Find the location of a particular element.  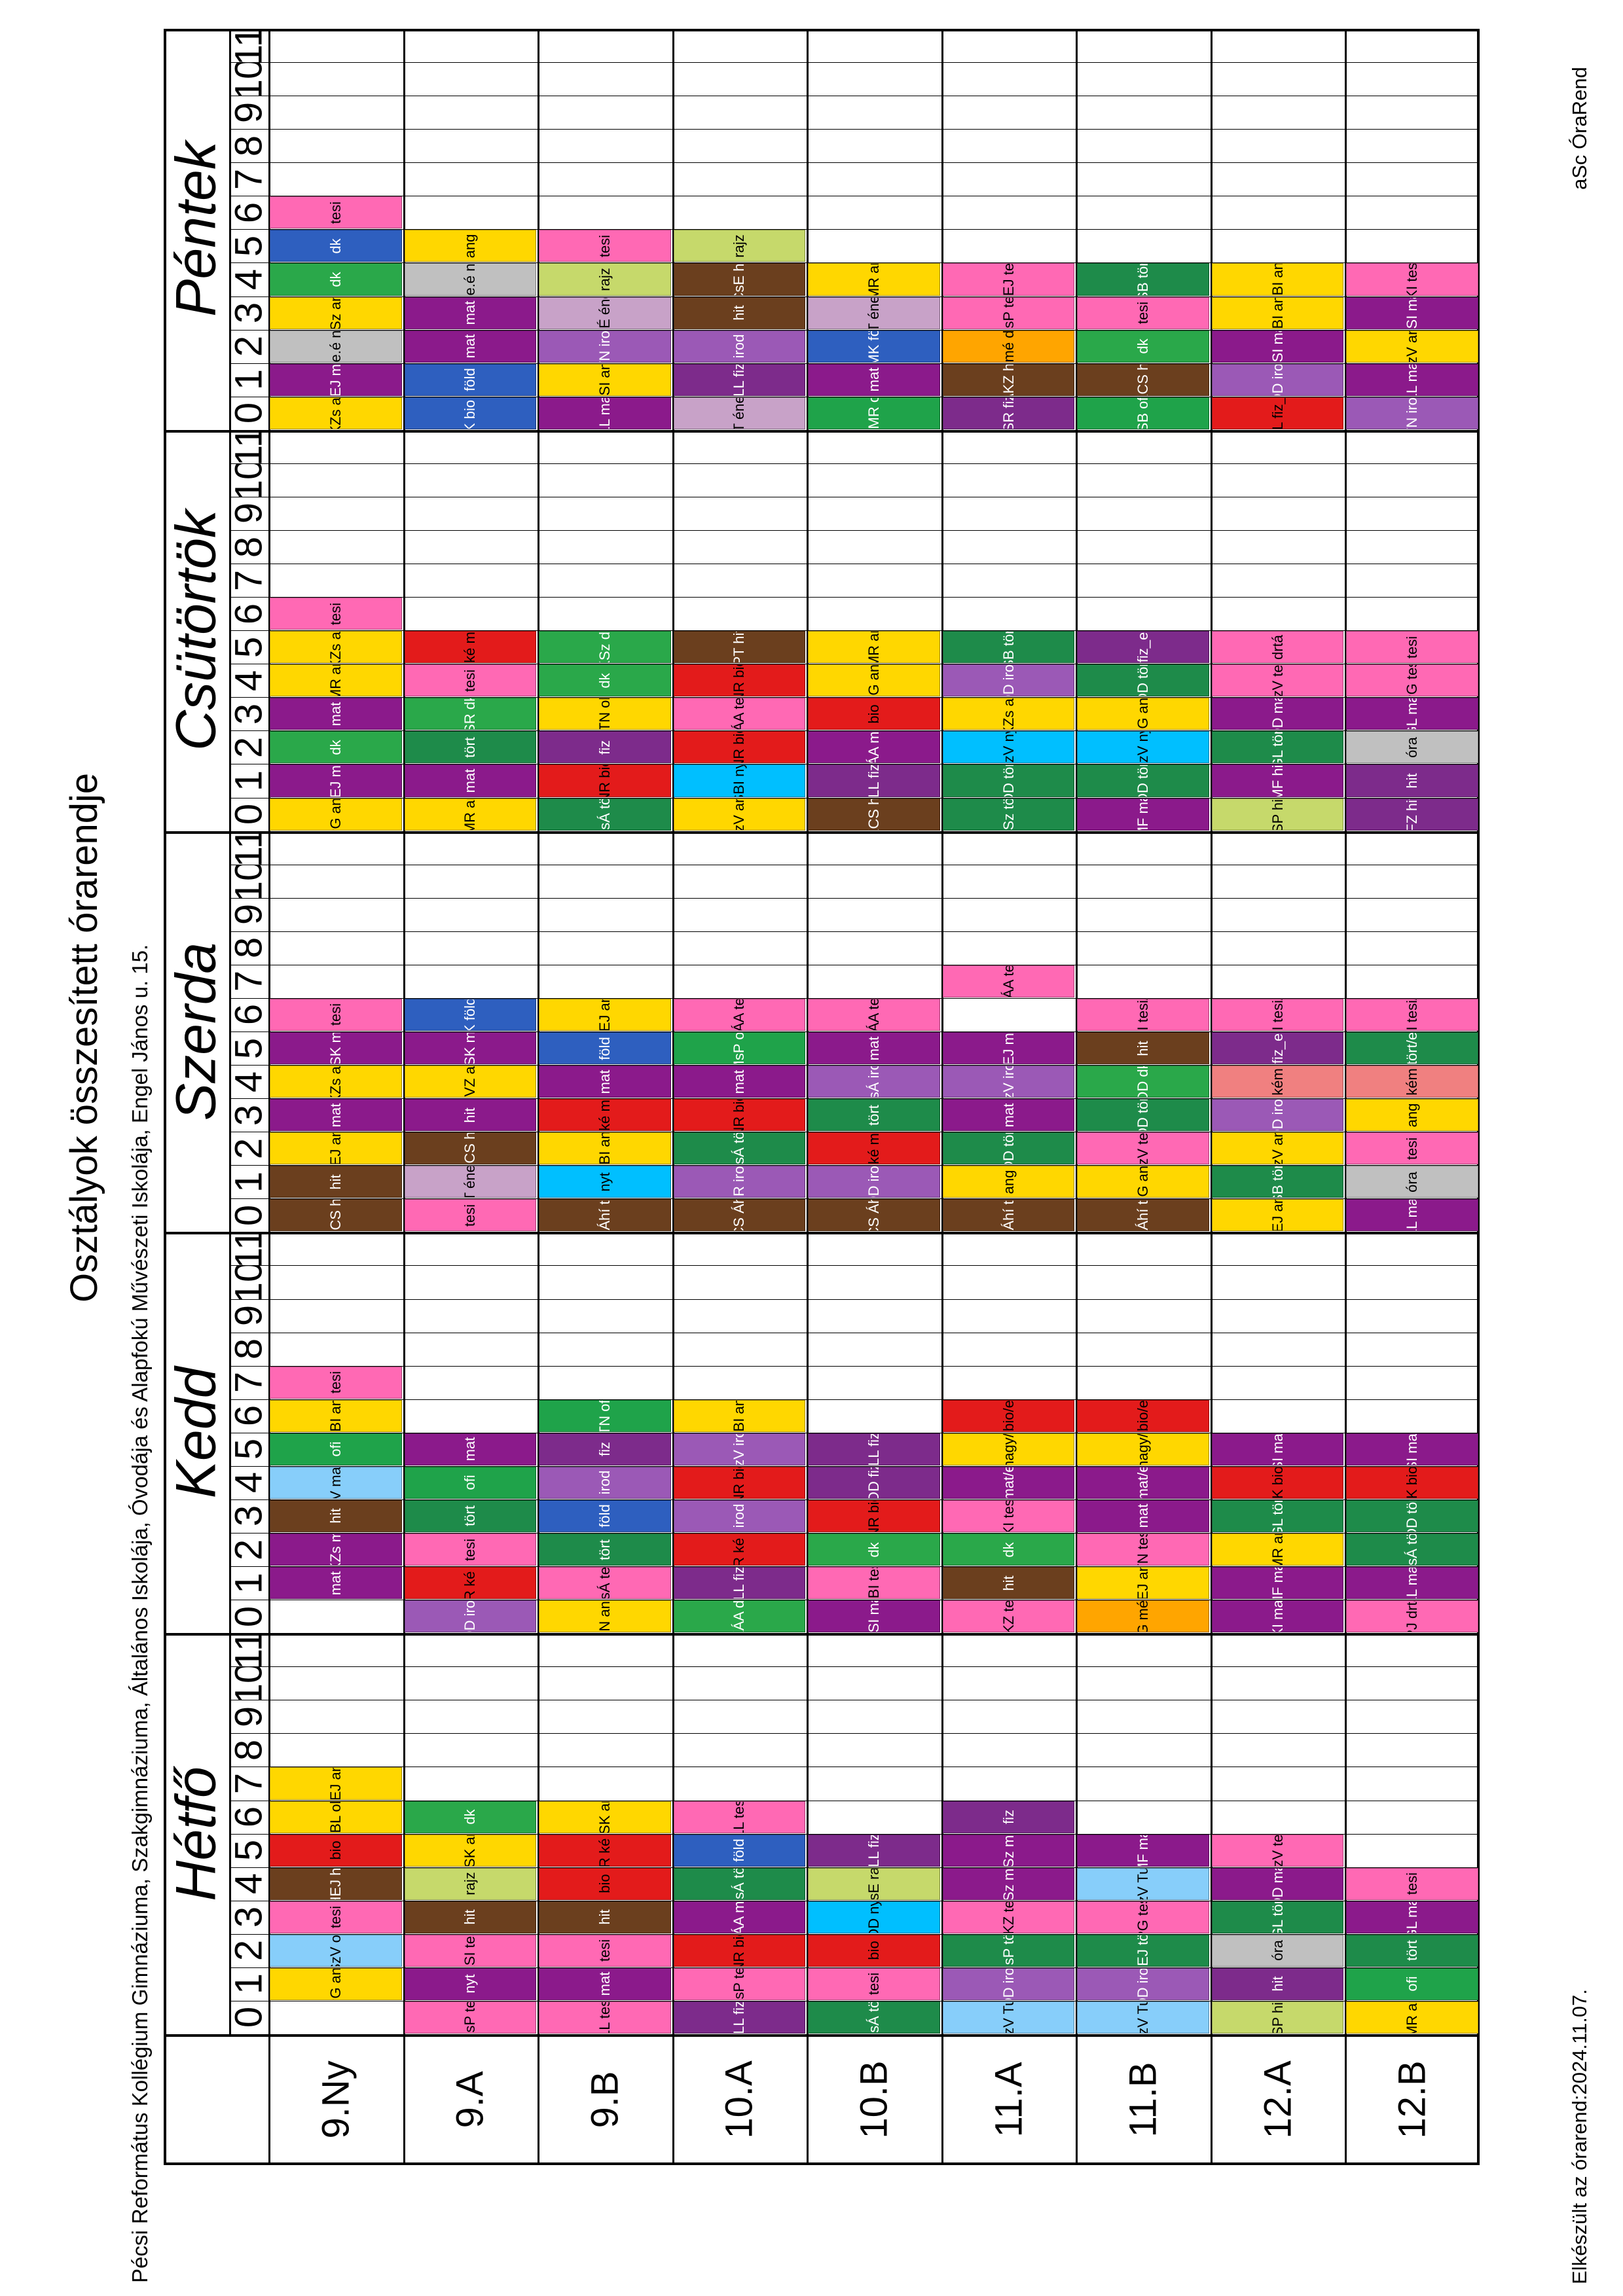

lesson-block: fiz_e is located at coordinates (1277, 1048).